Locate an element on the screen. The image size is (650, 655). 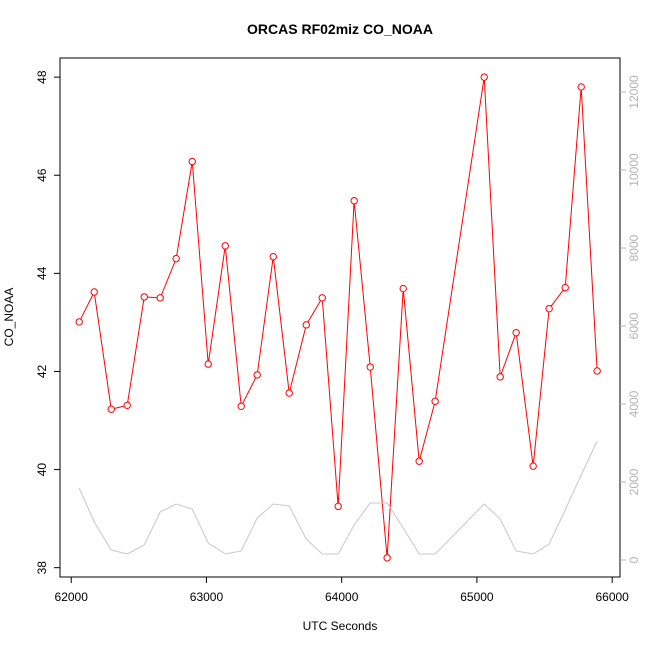
x-tick-label: 63000 is located at coordinates (207, 597).